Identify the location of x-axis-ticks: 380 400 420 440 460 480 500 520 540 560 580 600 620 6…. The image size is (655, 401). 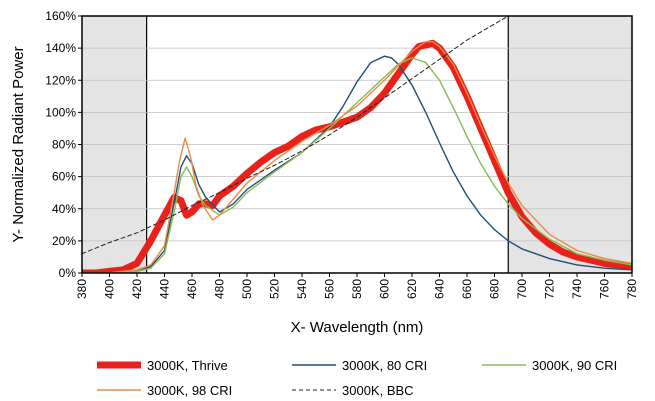
(357, 286).